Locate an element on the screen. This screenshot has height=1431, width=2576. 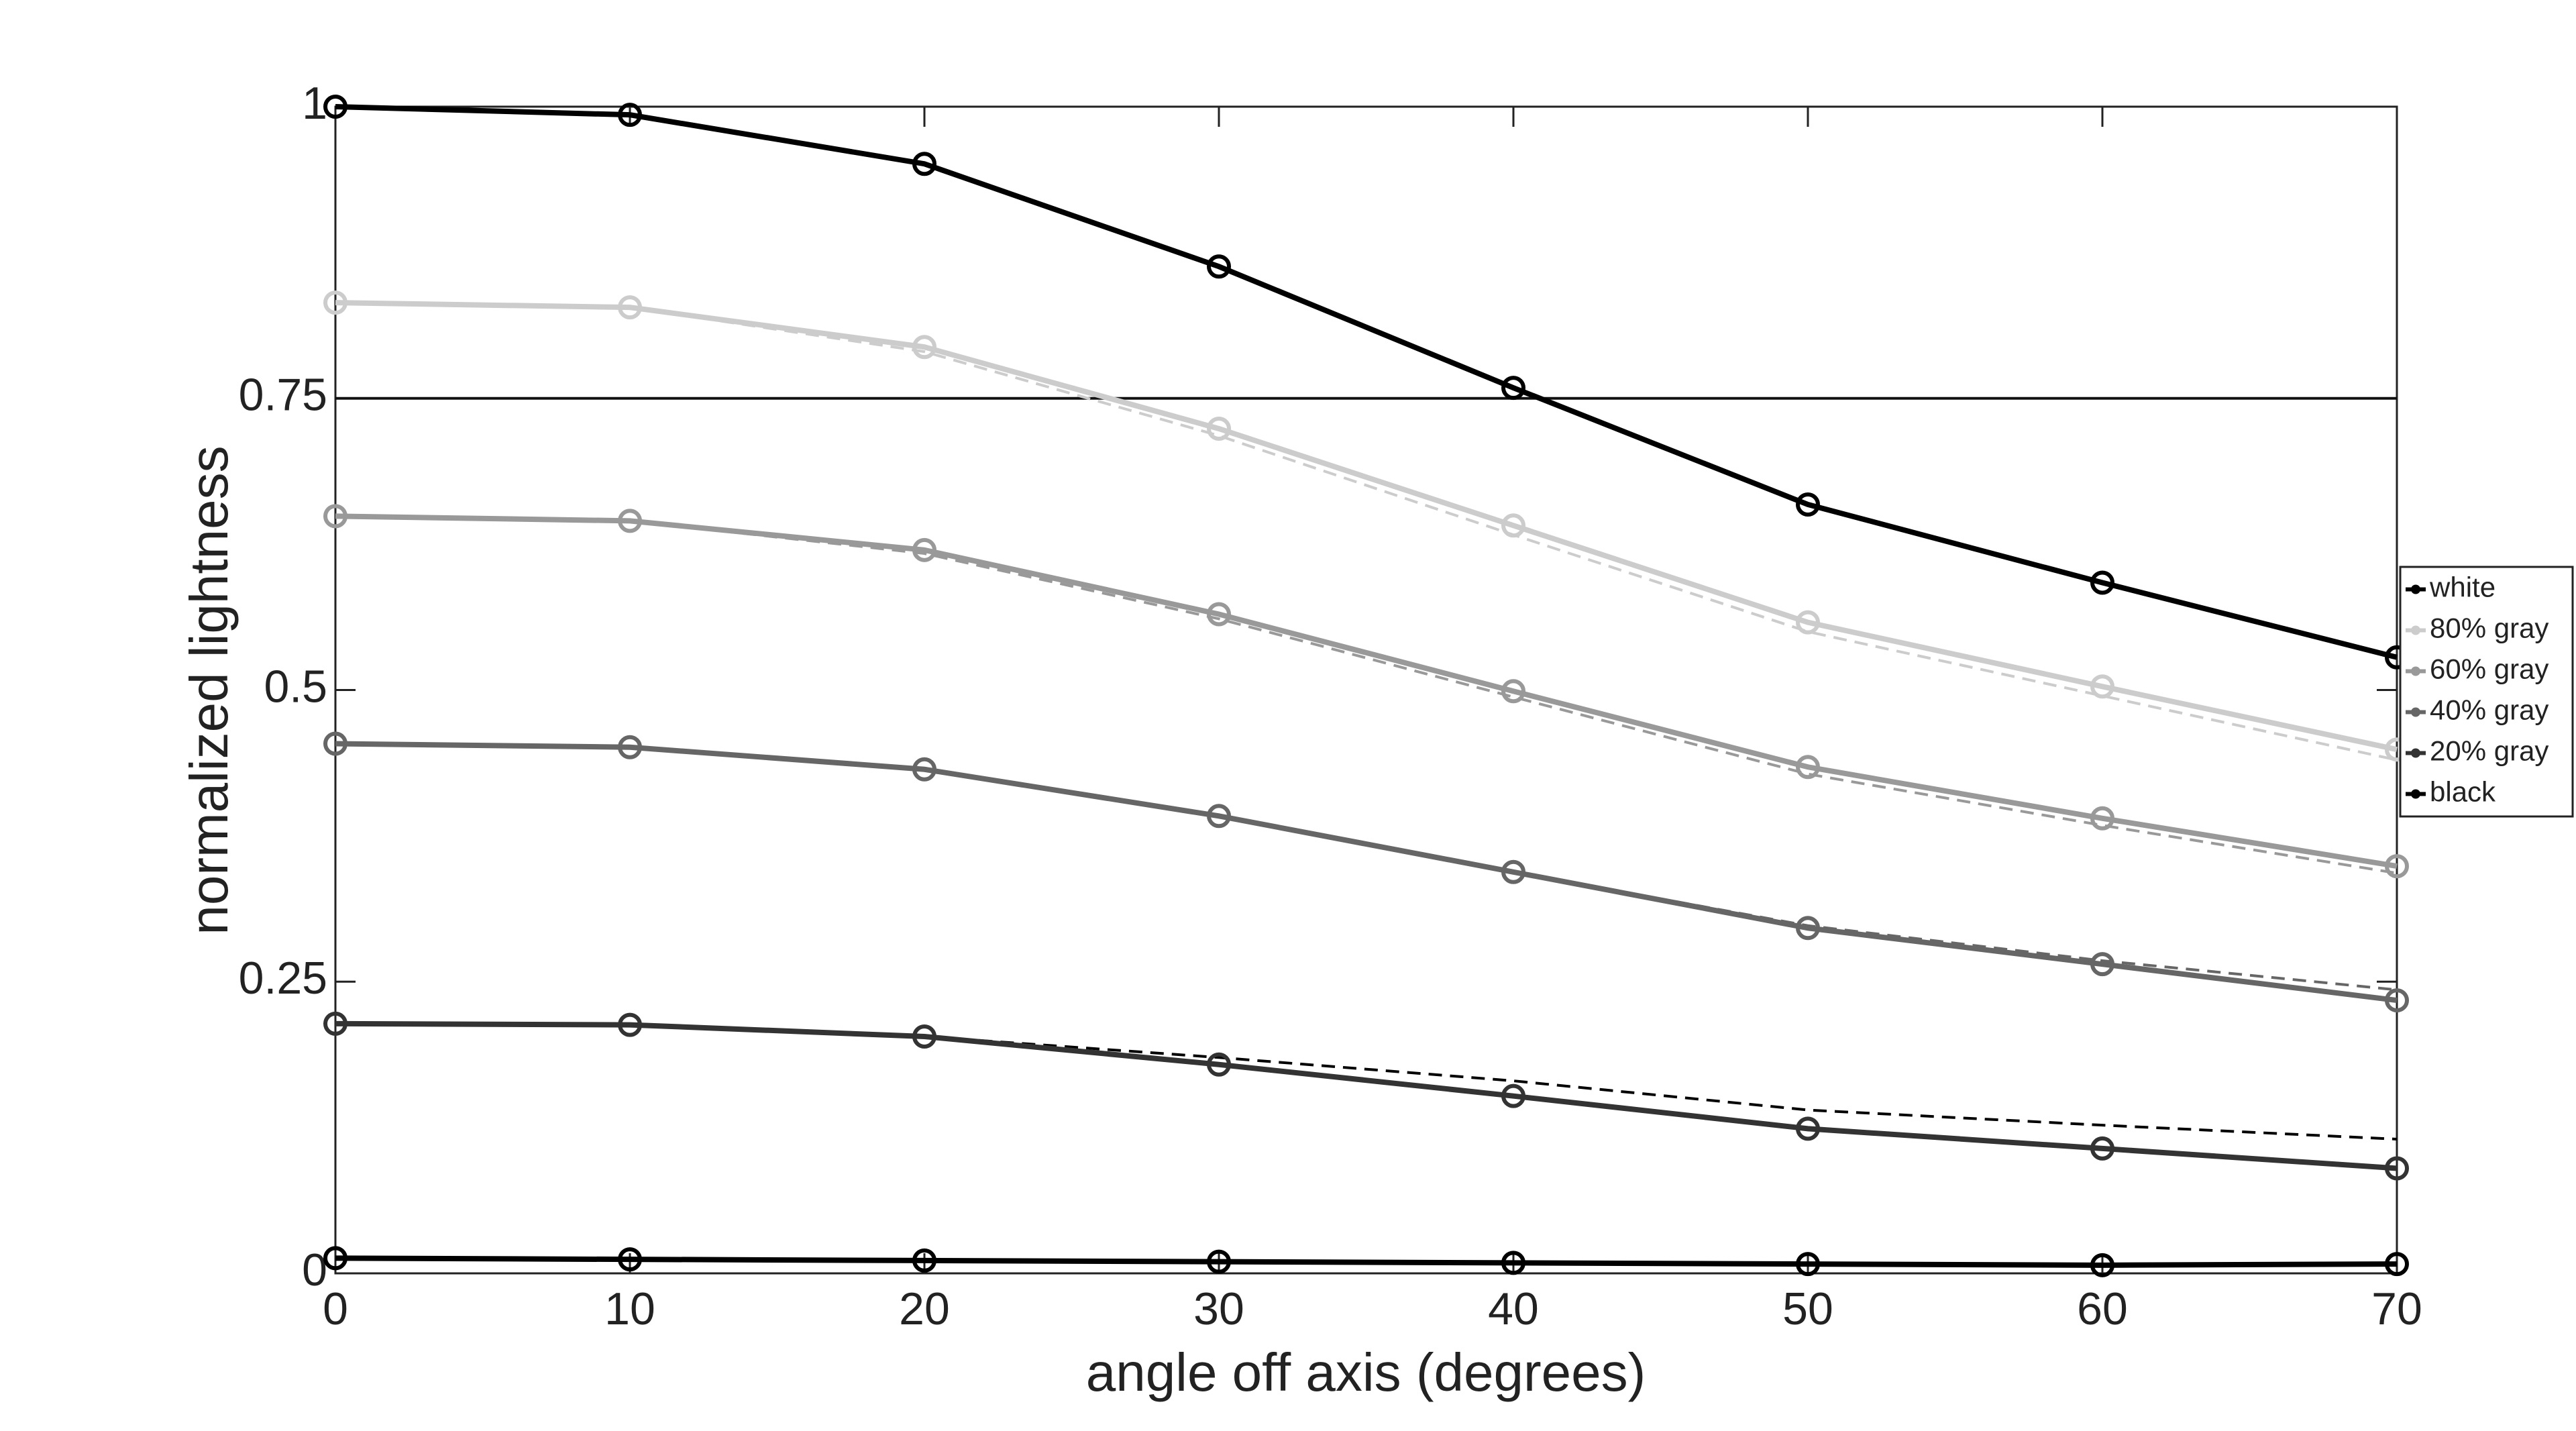
x-tick-label: 70 is located at coordinates (2396, 1308).